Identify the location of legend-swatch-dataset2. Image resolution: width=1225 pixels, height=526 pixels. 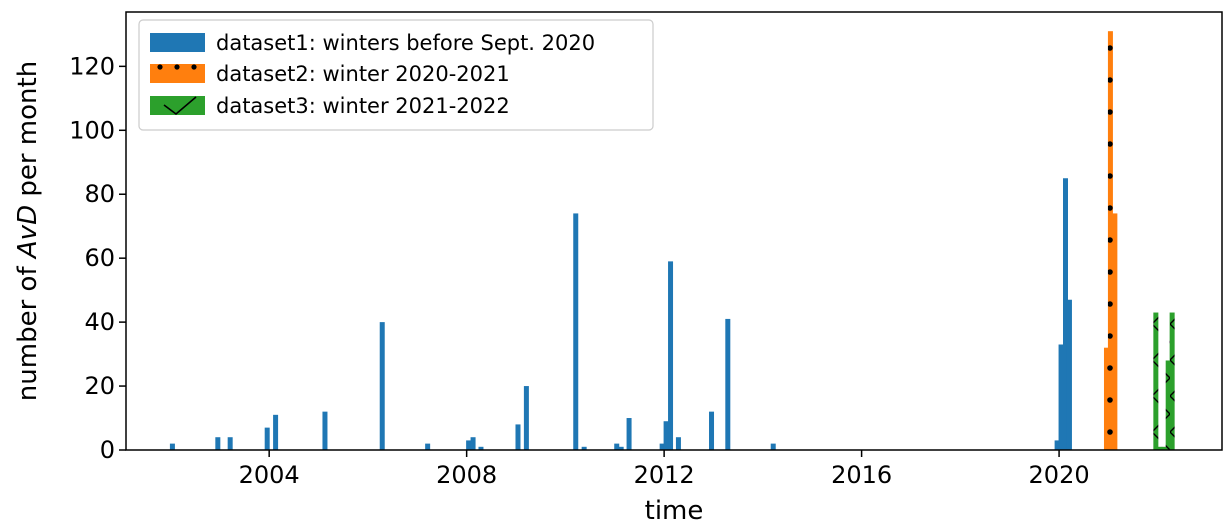
(177, 73).